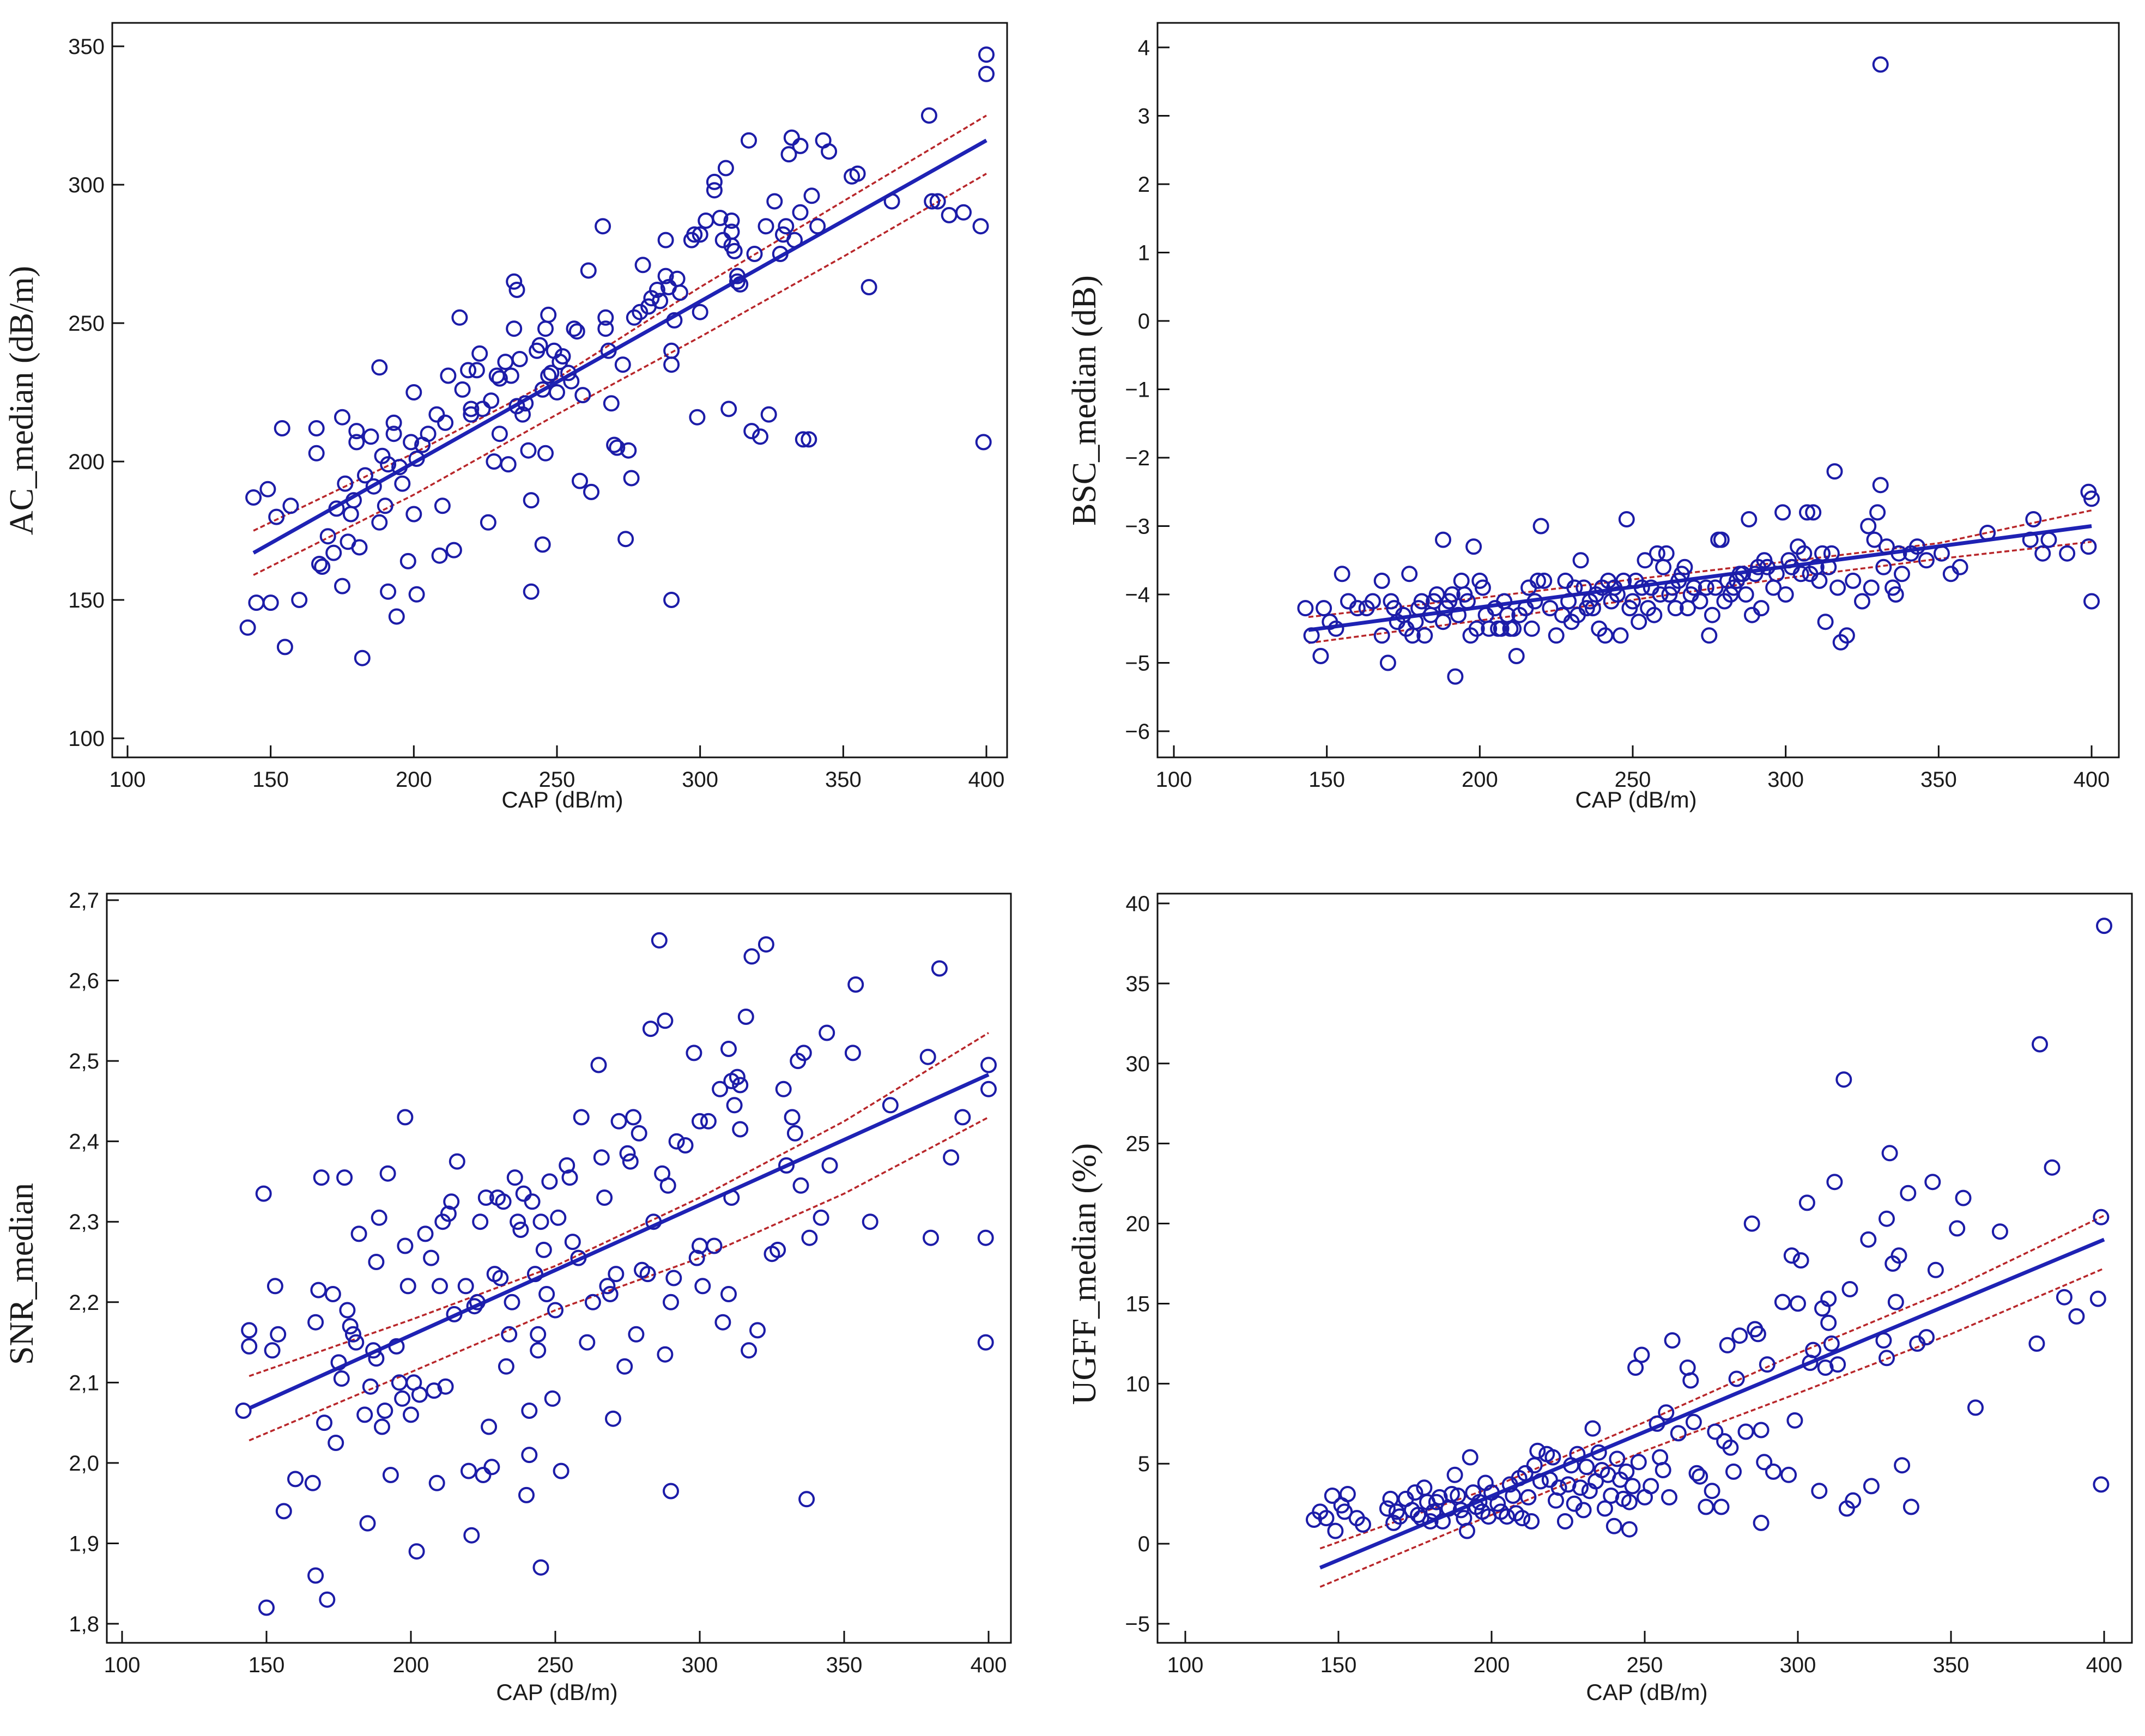 The image size is (2145, 1736). Describe the element at coordinates (84, 901) in the screenshot. I see `y-tick-label: 2,7` at that location.